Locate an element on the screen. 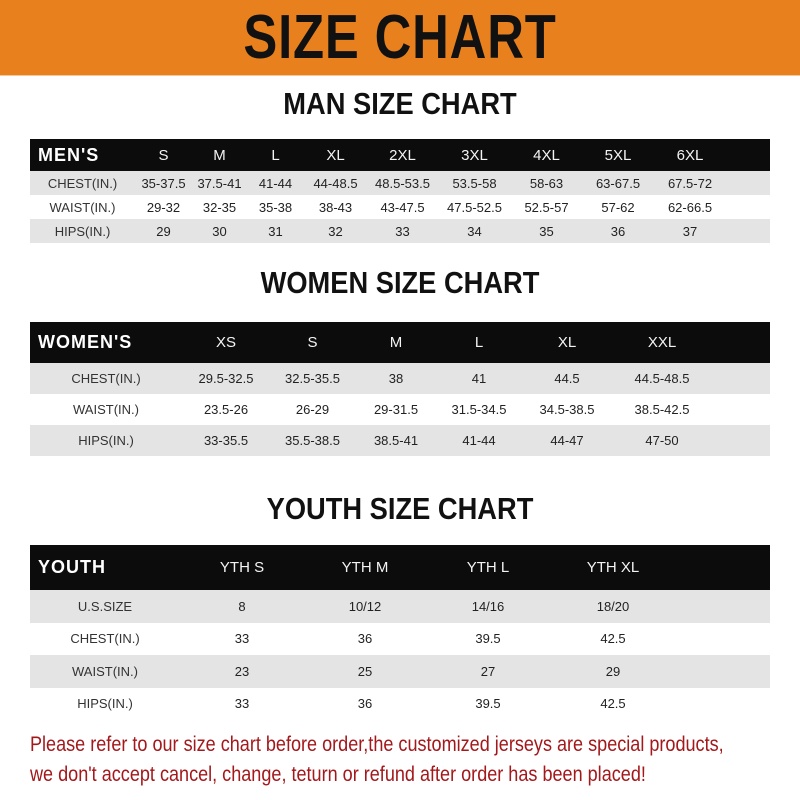 The height and width of the screenshot is (800, 800). table-cell: 32 is located at coordinates (335, 231).